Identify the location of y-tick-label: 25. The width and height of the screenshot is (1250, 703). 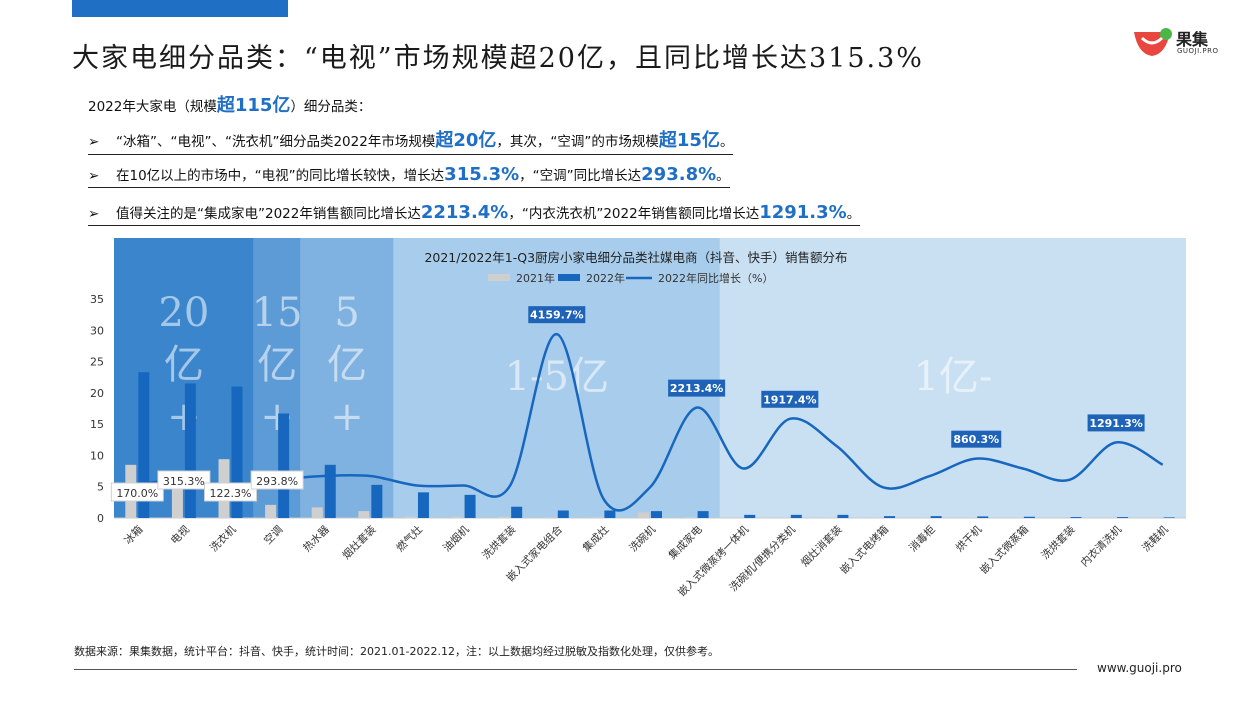
(97, 362).